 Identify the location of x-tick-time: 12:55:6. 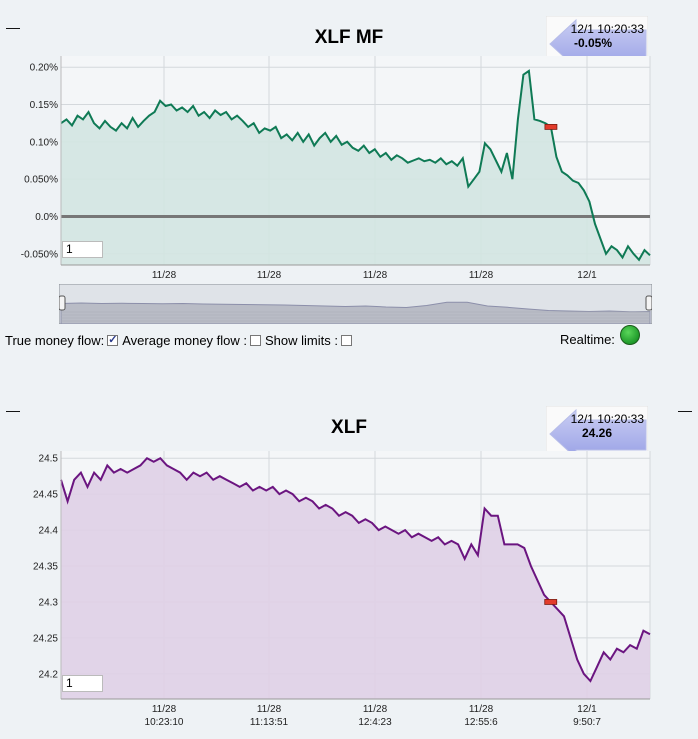
(481, 722).